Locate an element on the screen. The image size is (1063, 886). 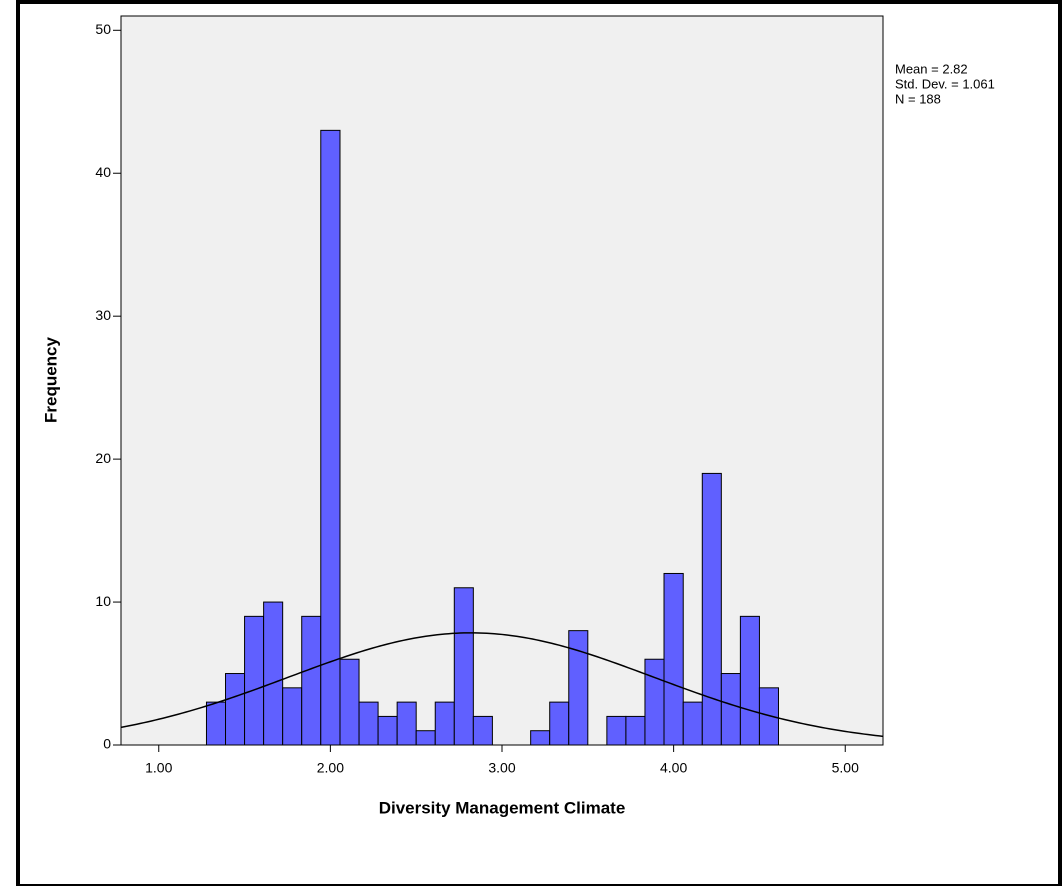
normal-curve is located at coordinates (502, 685).